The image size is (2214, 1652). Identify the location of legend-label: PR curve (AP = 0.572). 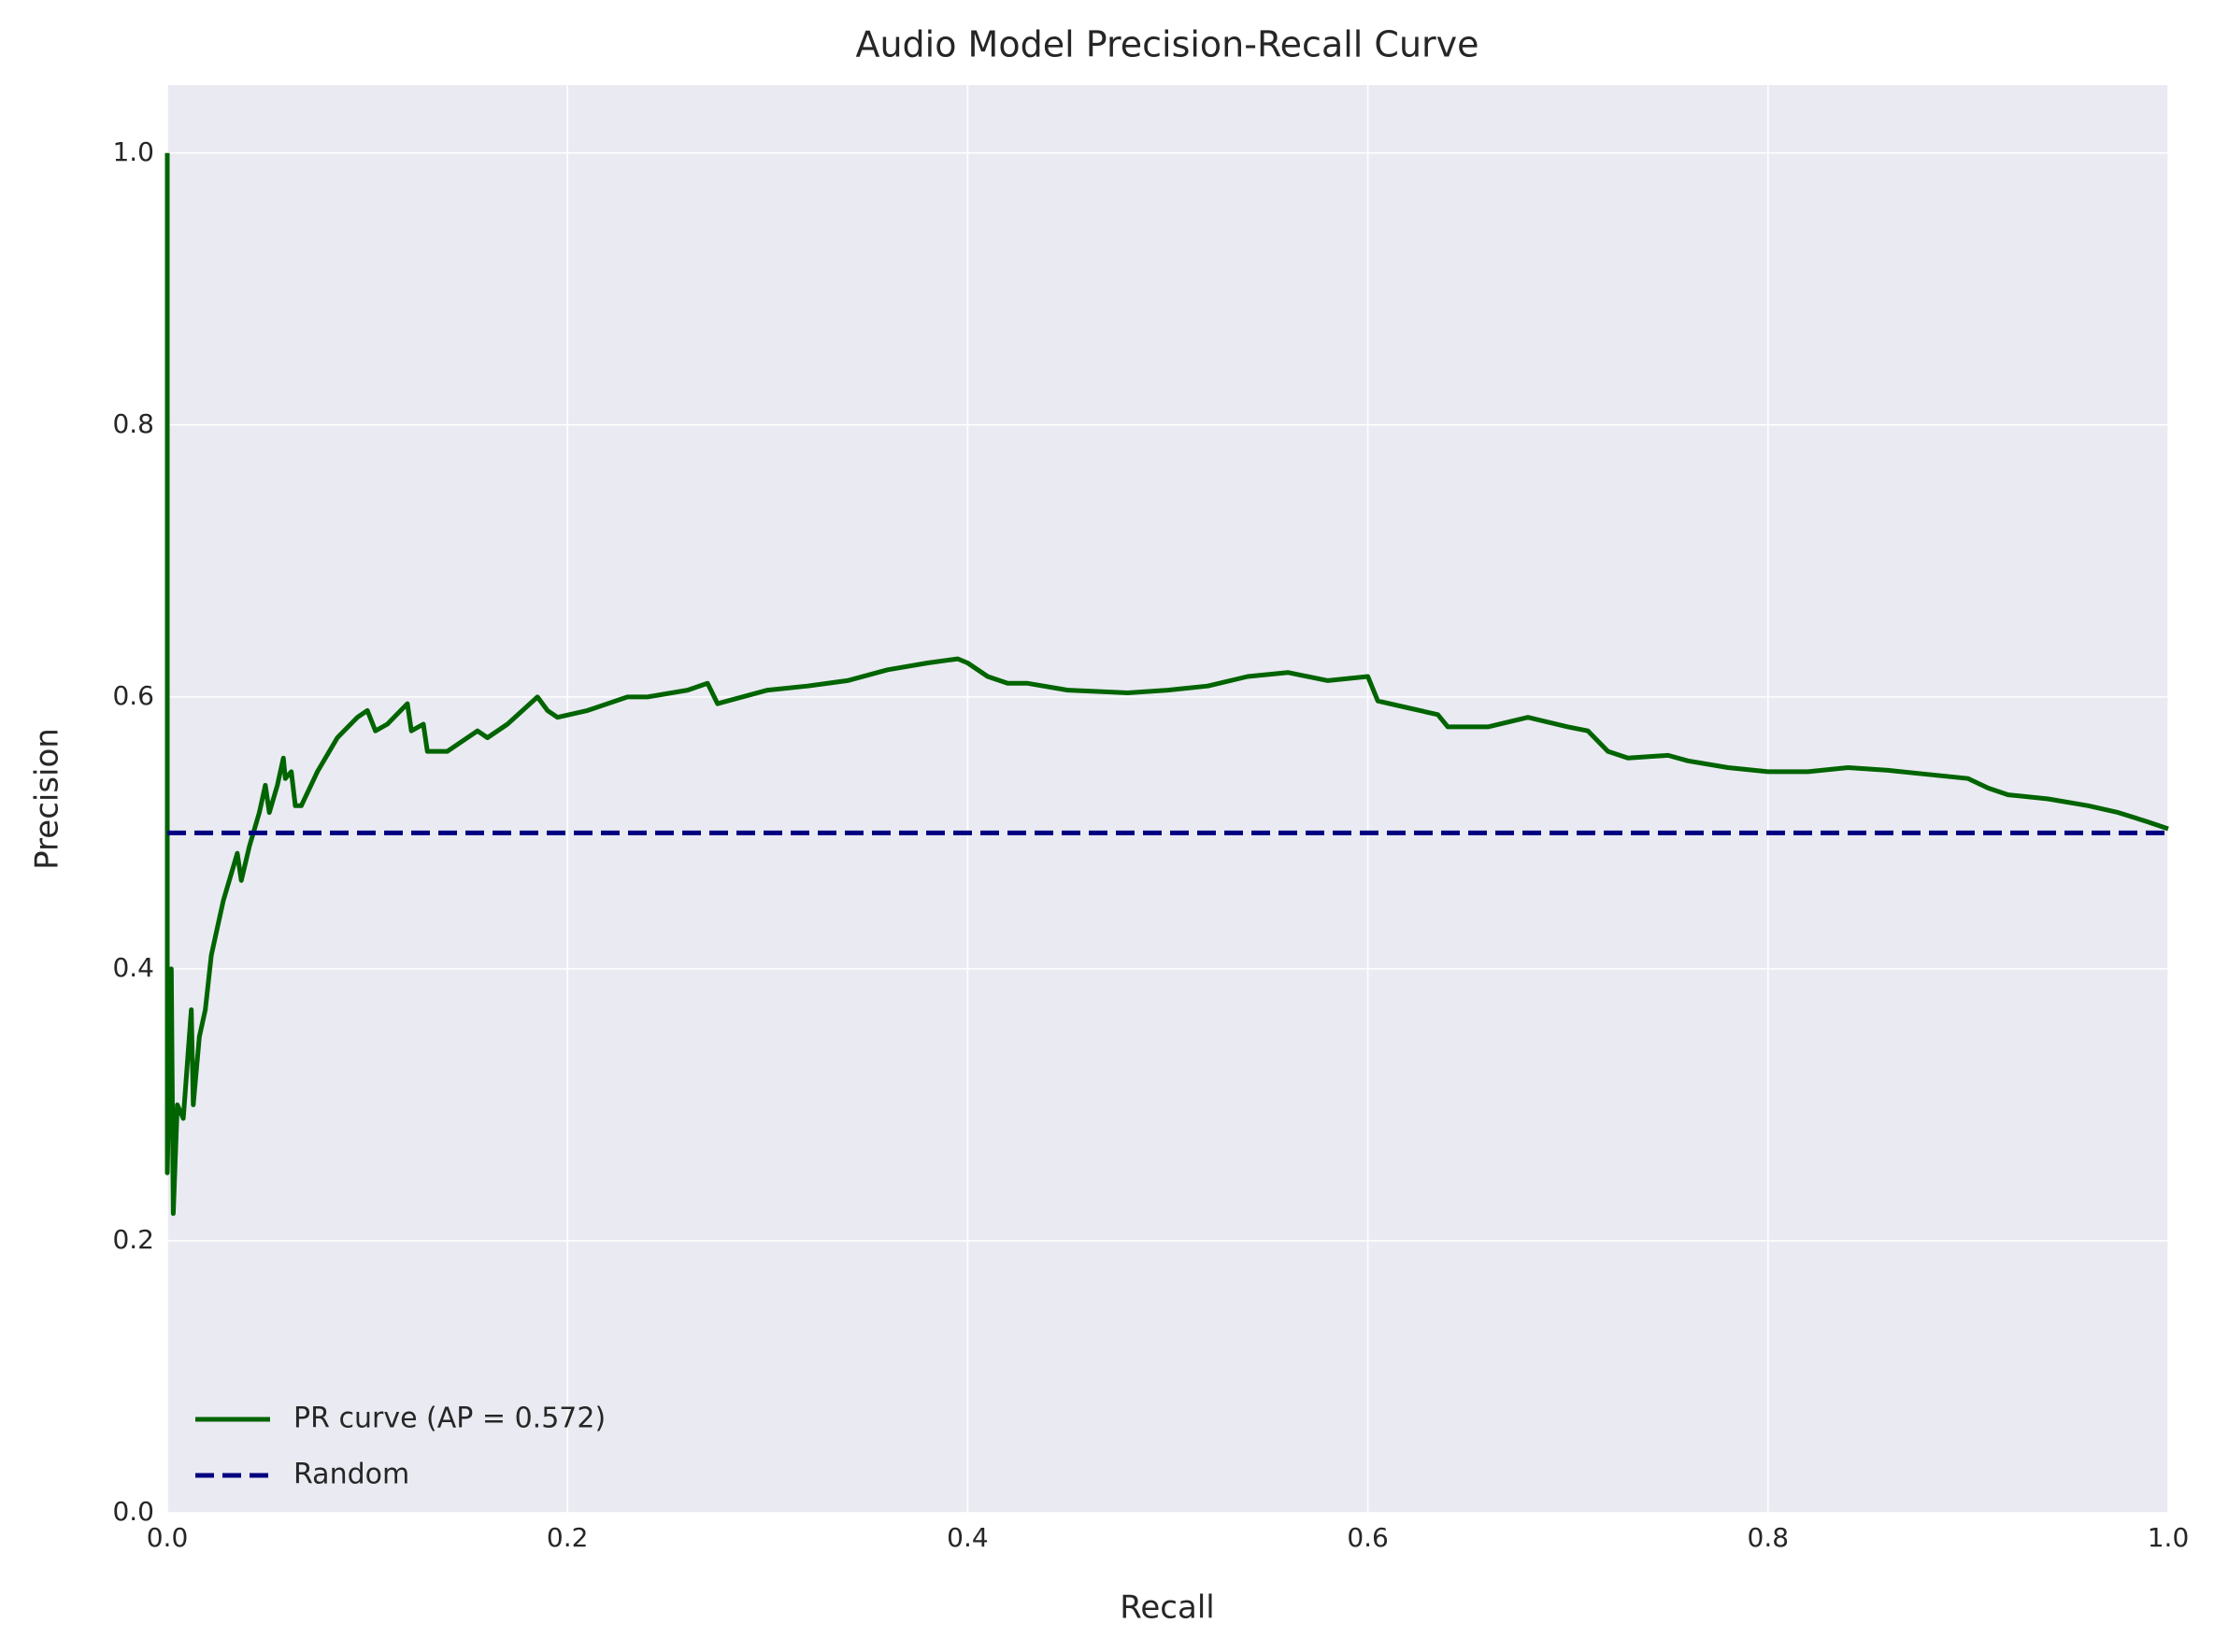
(450, 1419).